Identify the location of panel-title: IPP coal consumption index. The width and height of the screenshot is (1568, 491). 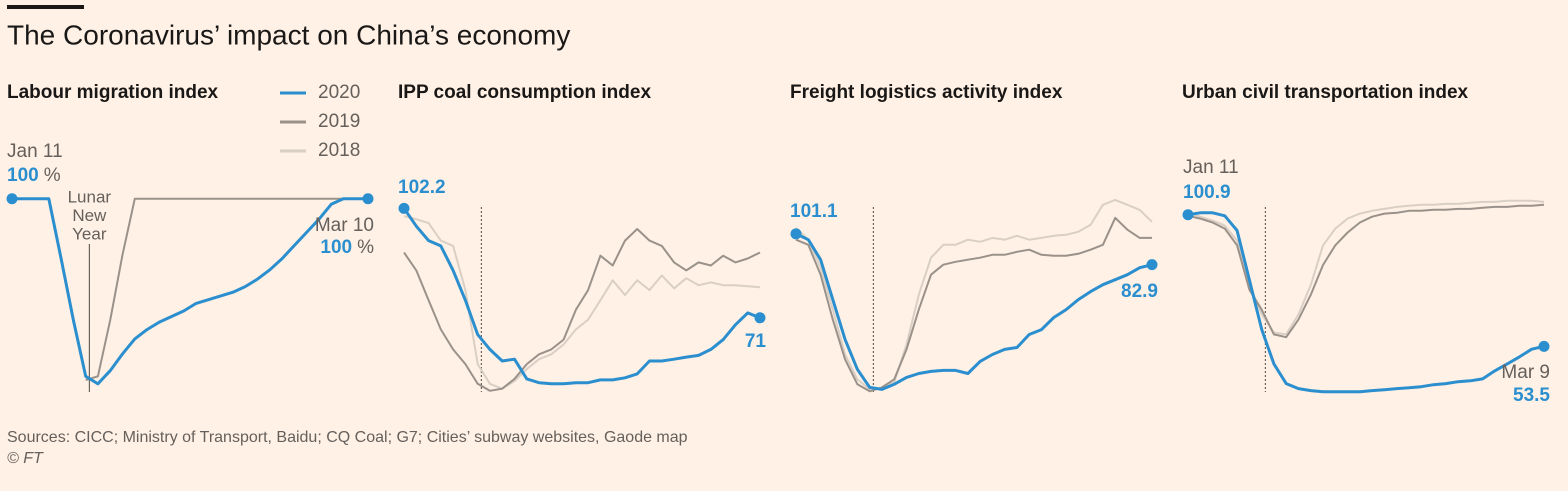
(524, 92).